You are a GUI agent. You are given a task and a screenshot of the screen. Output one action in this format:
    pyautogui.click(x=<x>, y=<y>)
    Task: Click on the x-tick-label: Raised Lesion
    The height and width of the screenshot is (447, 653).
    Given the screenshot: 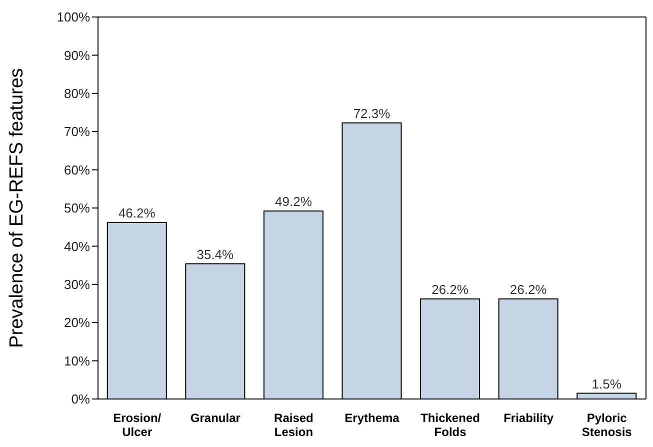 What is the action you would take?
    pyautogui.click(x=294, y=425)
    